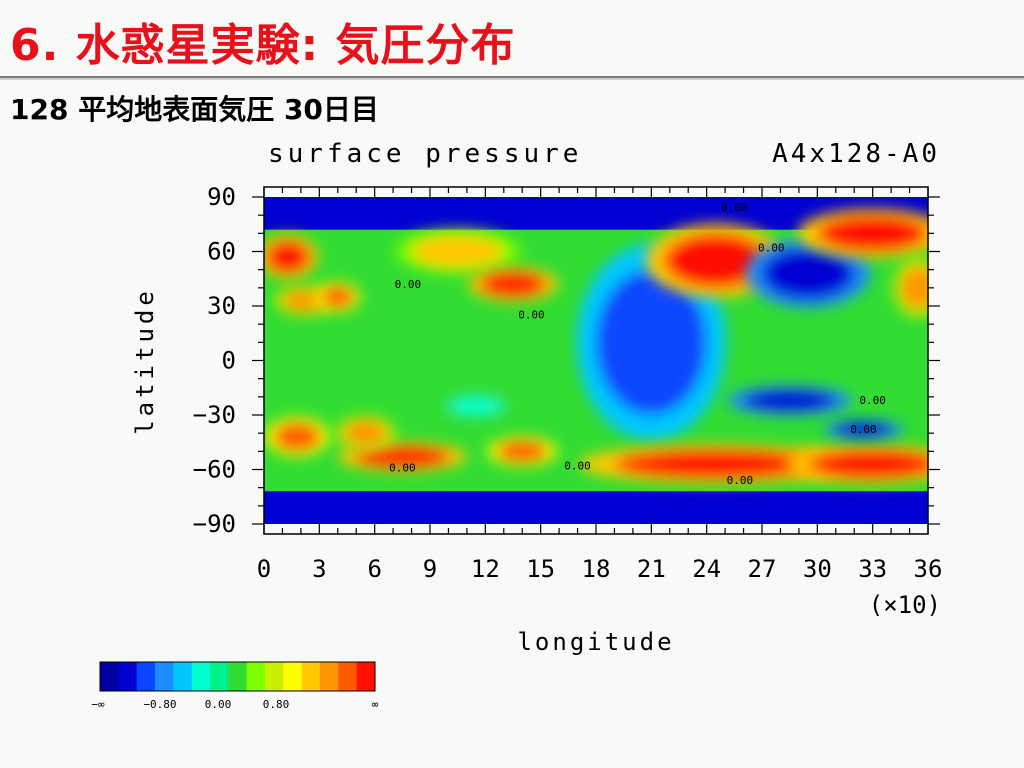 The width and height of the screenshot is (1024, 768). I want to click on x-tick-label: 0, so click(264, 569).